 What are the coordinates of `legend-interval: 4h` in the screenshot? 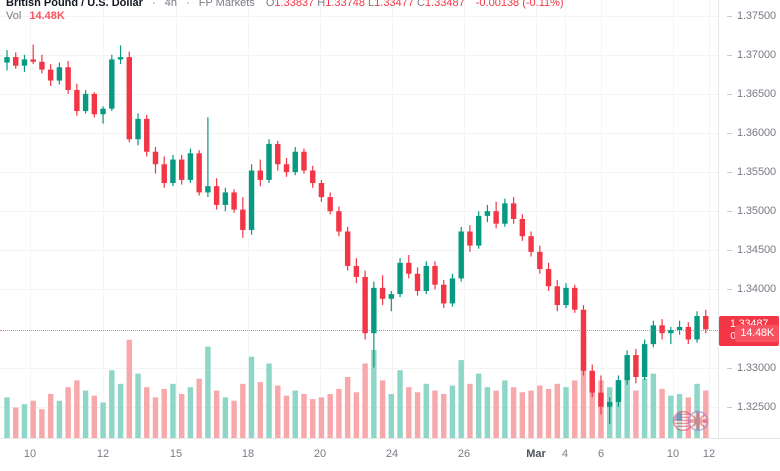 It's located at (170, 4).